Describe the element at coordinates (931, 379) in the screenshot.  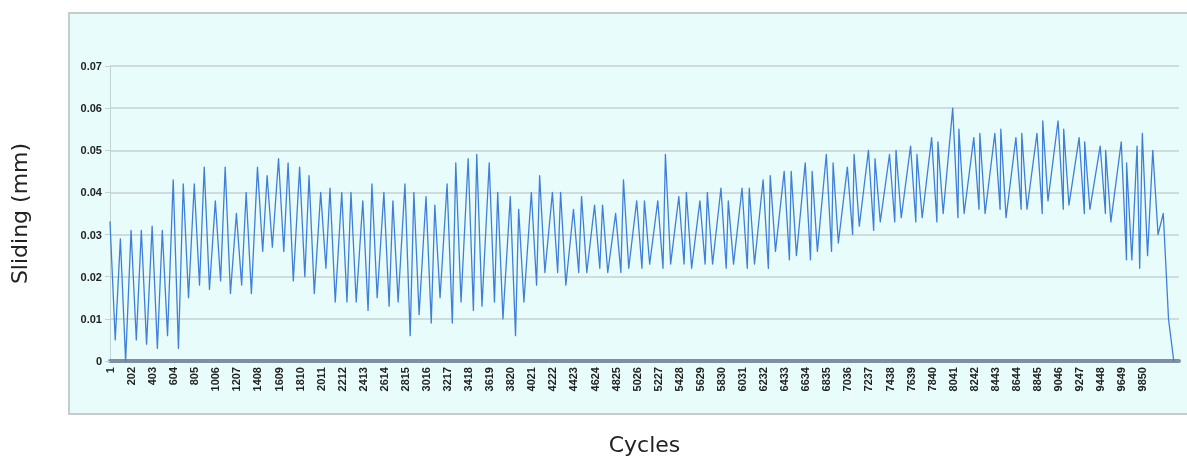
I see `x-tick-label: 7840` at that location.